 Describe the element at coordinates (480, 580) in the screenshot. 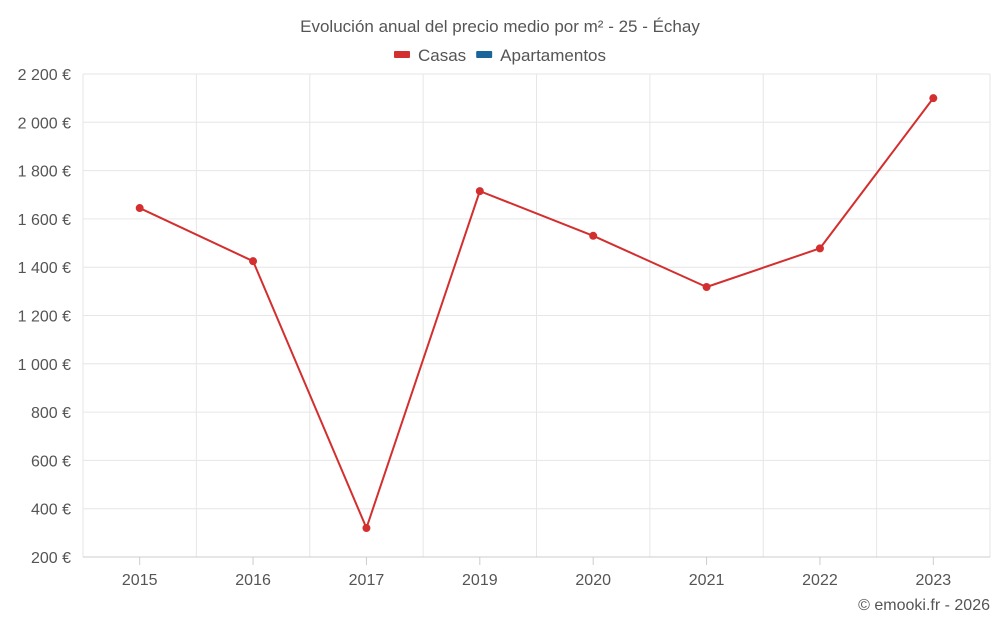

I see `x-tick-label: 2019` at that location.